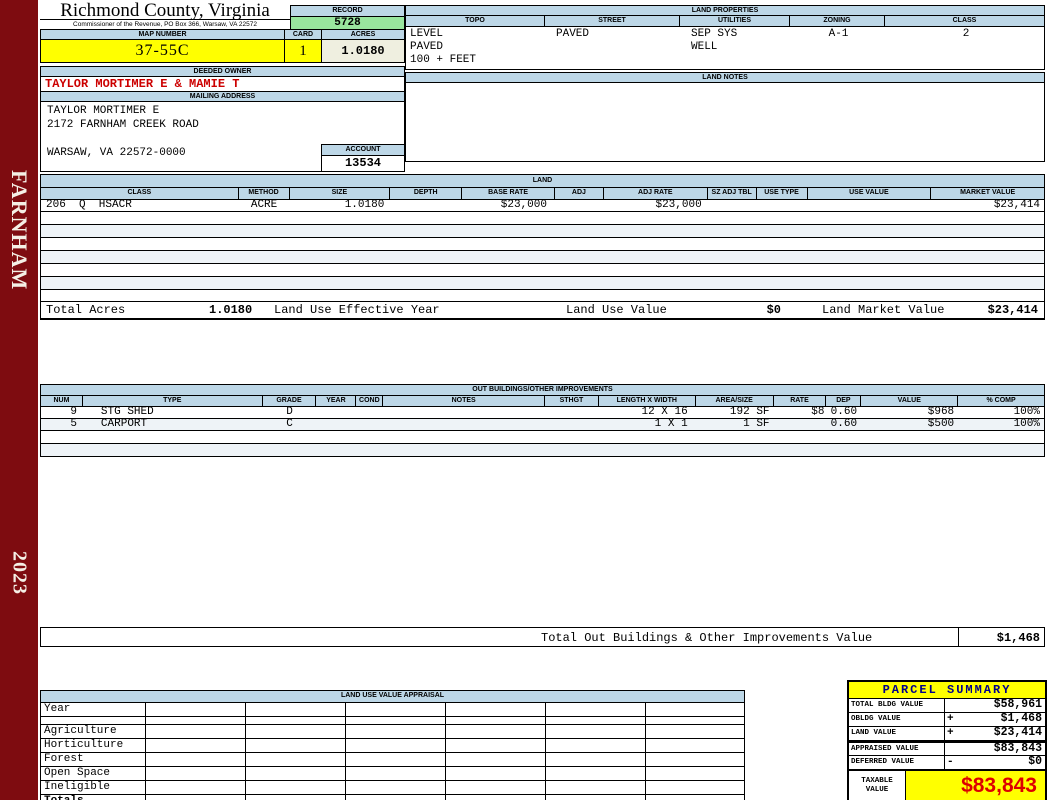 This screenshot has height=800, width=1050. I want to click on lu-row-open-space: Open Space, so click(392, 774).